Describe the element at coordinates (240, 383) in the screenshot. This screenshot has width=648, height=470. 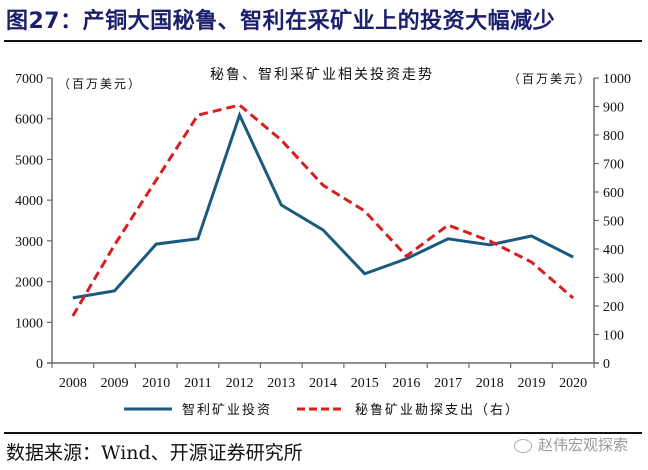
I see `x-tick-label: 2012` at that location.